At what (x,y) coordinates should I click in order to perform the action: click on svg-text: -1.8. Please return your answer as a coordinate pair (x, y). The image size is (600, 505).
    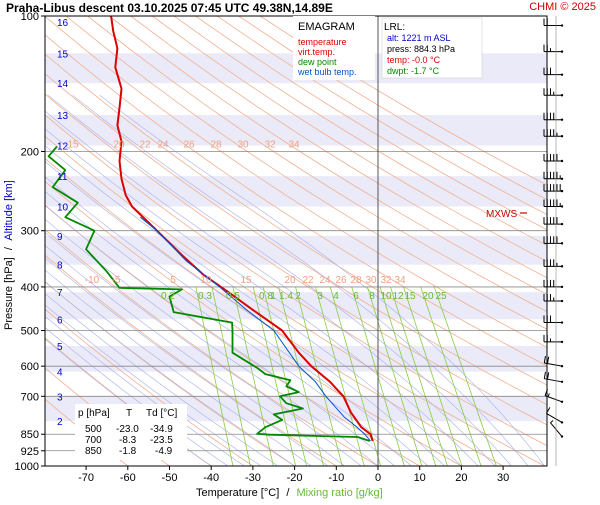
    Looking at the image, I should click on (128, 451).